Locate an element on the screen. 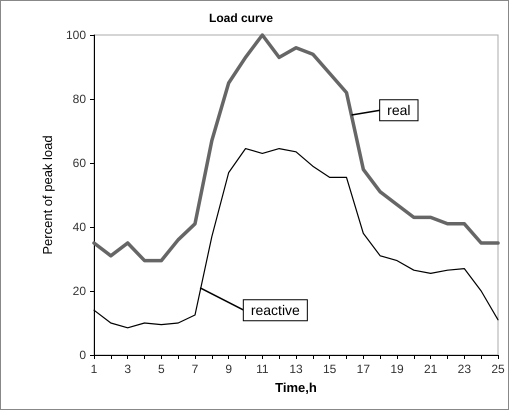 The image size is (509, 410). y-tick-label: 100 is located at coordinates (76, 35).